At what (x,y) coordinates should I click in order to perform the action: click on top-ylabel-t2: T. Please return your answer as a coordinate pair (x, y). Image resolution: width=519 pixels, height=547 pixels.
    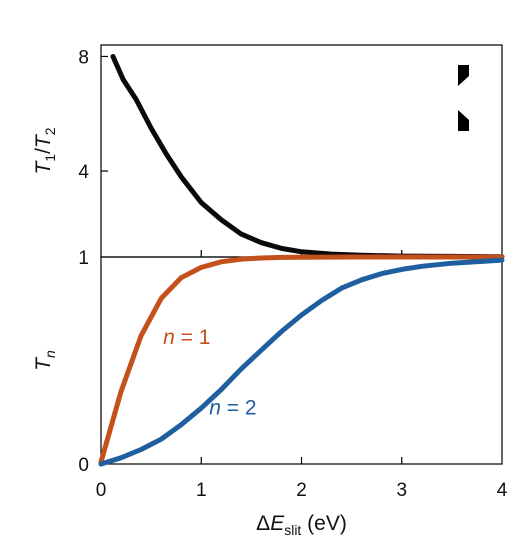
    Looking at the image, I should click on (43, 140).